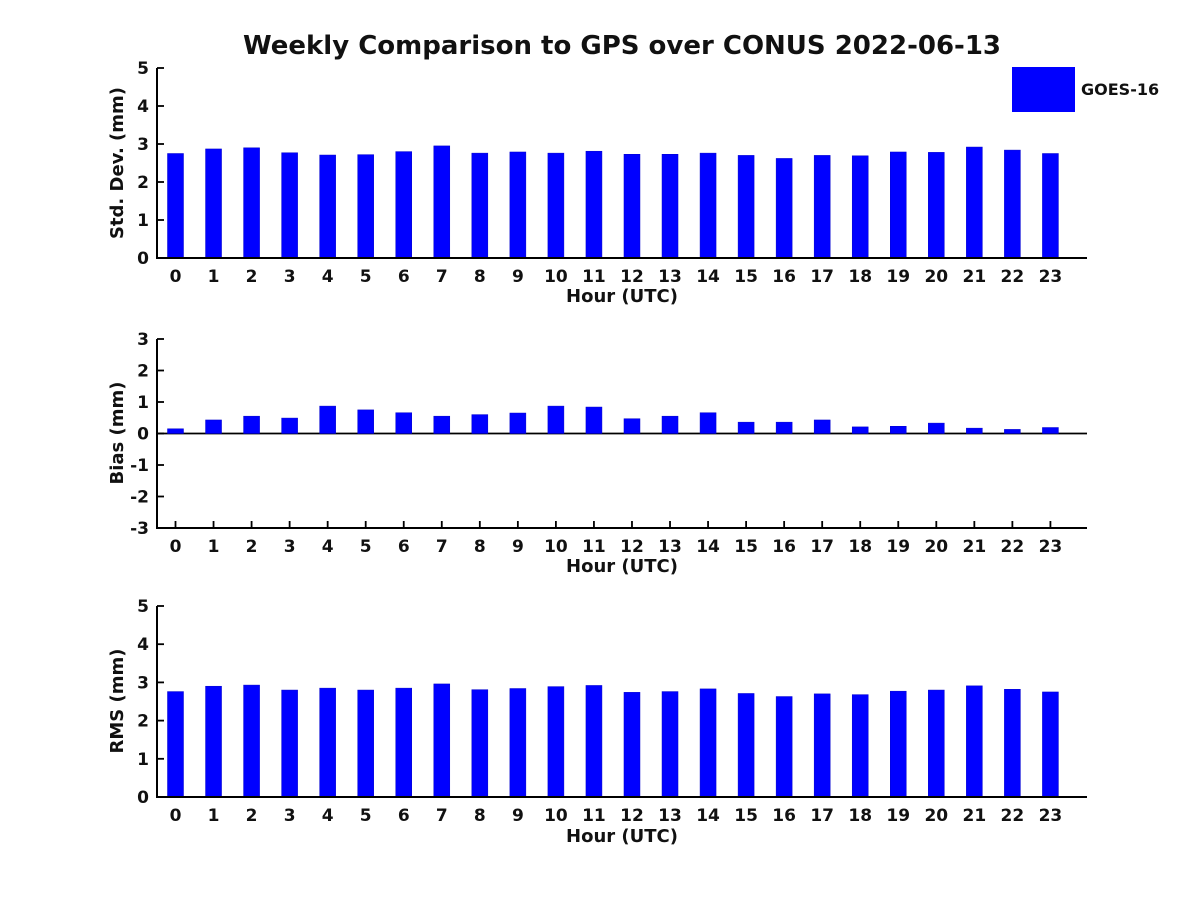 The image size is (1200, 900). What do you see at coordinates (139, 529) in the screenshot?
I see `y-tick-label: -3` at bounding box center [139, 529].